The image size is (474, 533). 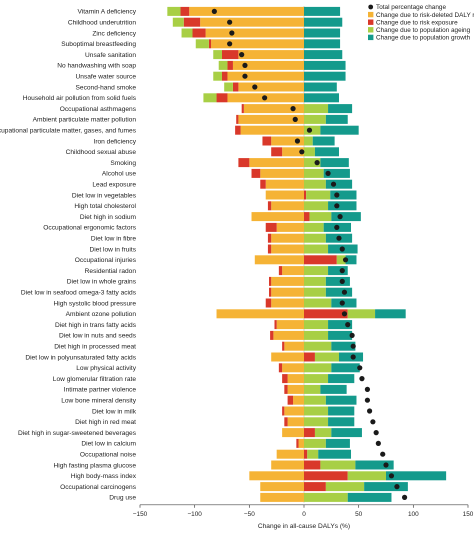 What do you see at coordinates (98, 109) in the screenshot?
I see `category-label: Occupational asthmagens` at bounding box center [98, 109].